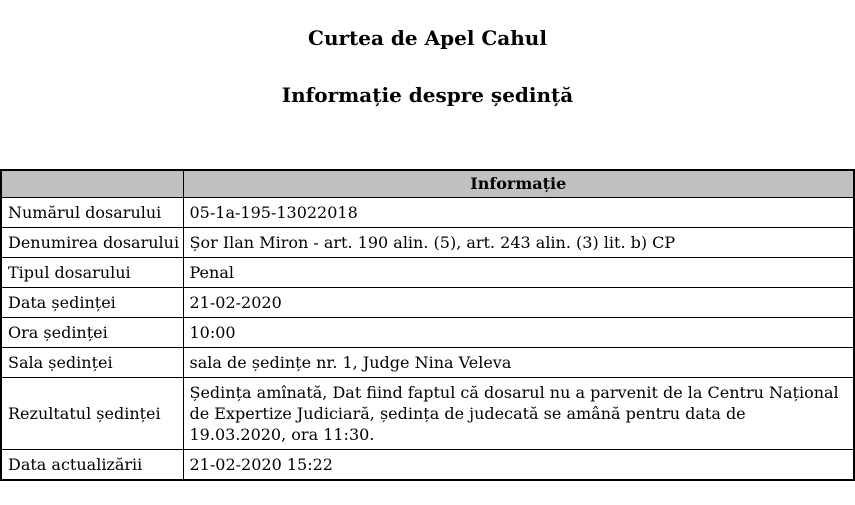 The width and height of the screenshot is (855, 505). Describe the element at coordinates (92, 272) in the screenshot. I see `row-label-case-type: Tipul dosarului` at that location.